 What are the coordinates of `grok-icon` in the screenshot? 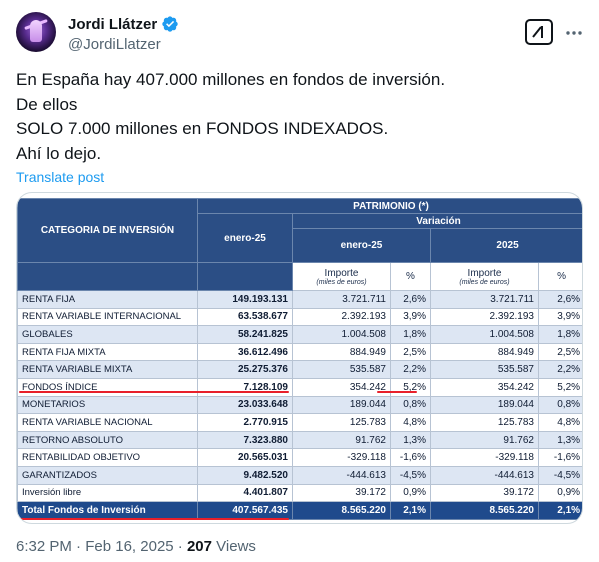 It's located at (537, 32).